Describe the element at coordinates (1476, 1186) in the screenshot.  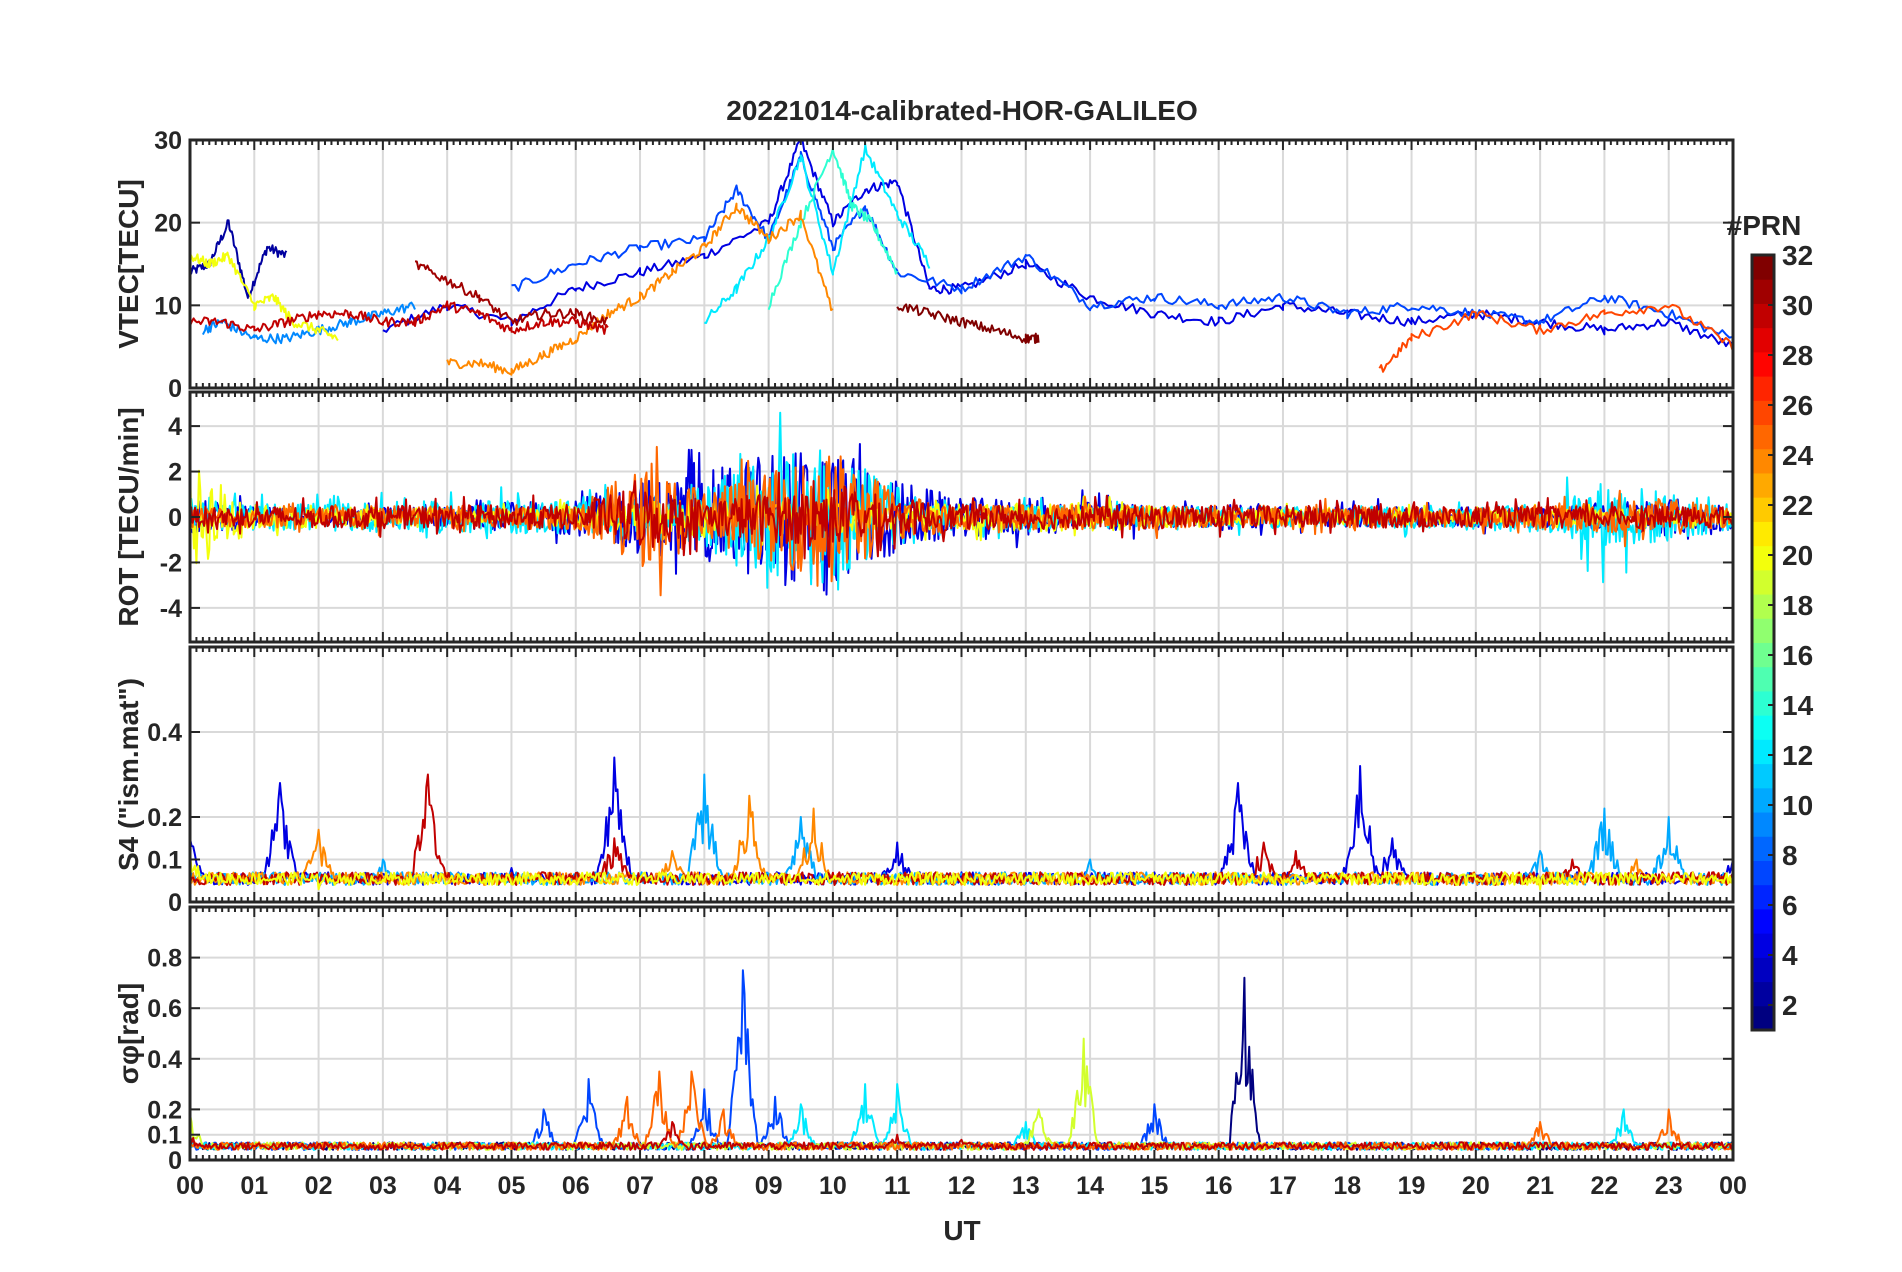
I see `x-tick-label: 20` at that location.